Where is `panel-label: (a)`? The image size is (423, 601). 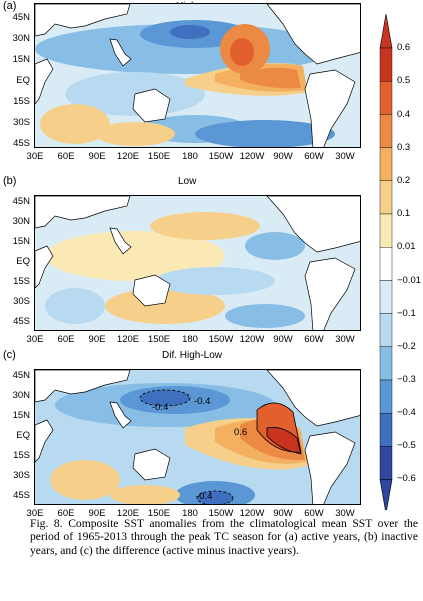 panel-label: (a) is located at coordinates (10, 6).